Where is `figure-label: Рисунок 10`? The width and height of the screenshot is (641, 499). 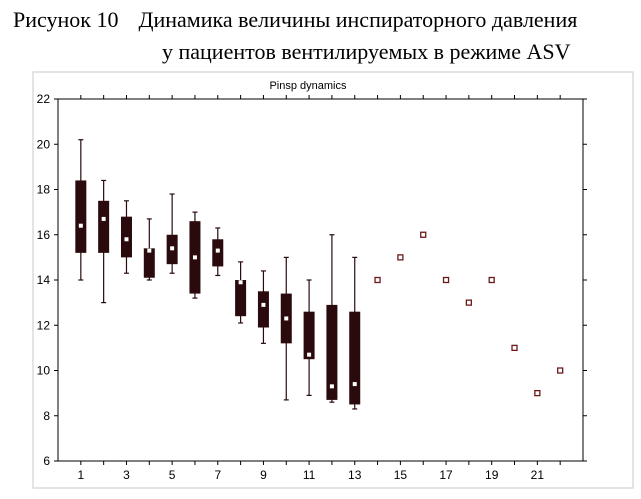
figure-label: Рисунок 10 is located at coordinates (66, 19).